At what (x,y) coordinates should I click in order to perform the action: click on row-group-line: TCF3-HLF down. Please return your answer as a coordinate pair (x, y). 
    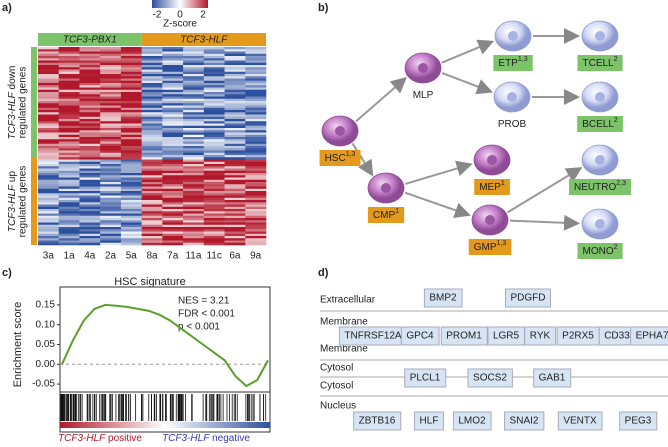
    Looking at the image, I should click on (12, 103).